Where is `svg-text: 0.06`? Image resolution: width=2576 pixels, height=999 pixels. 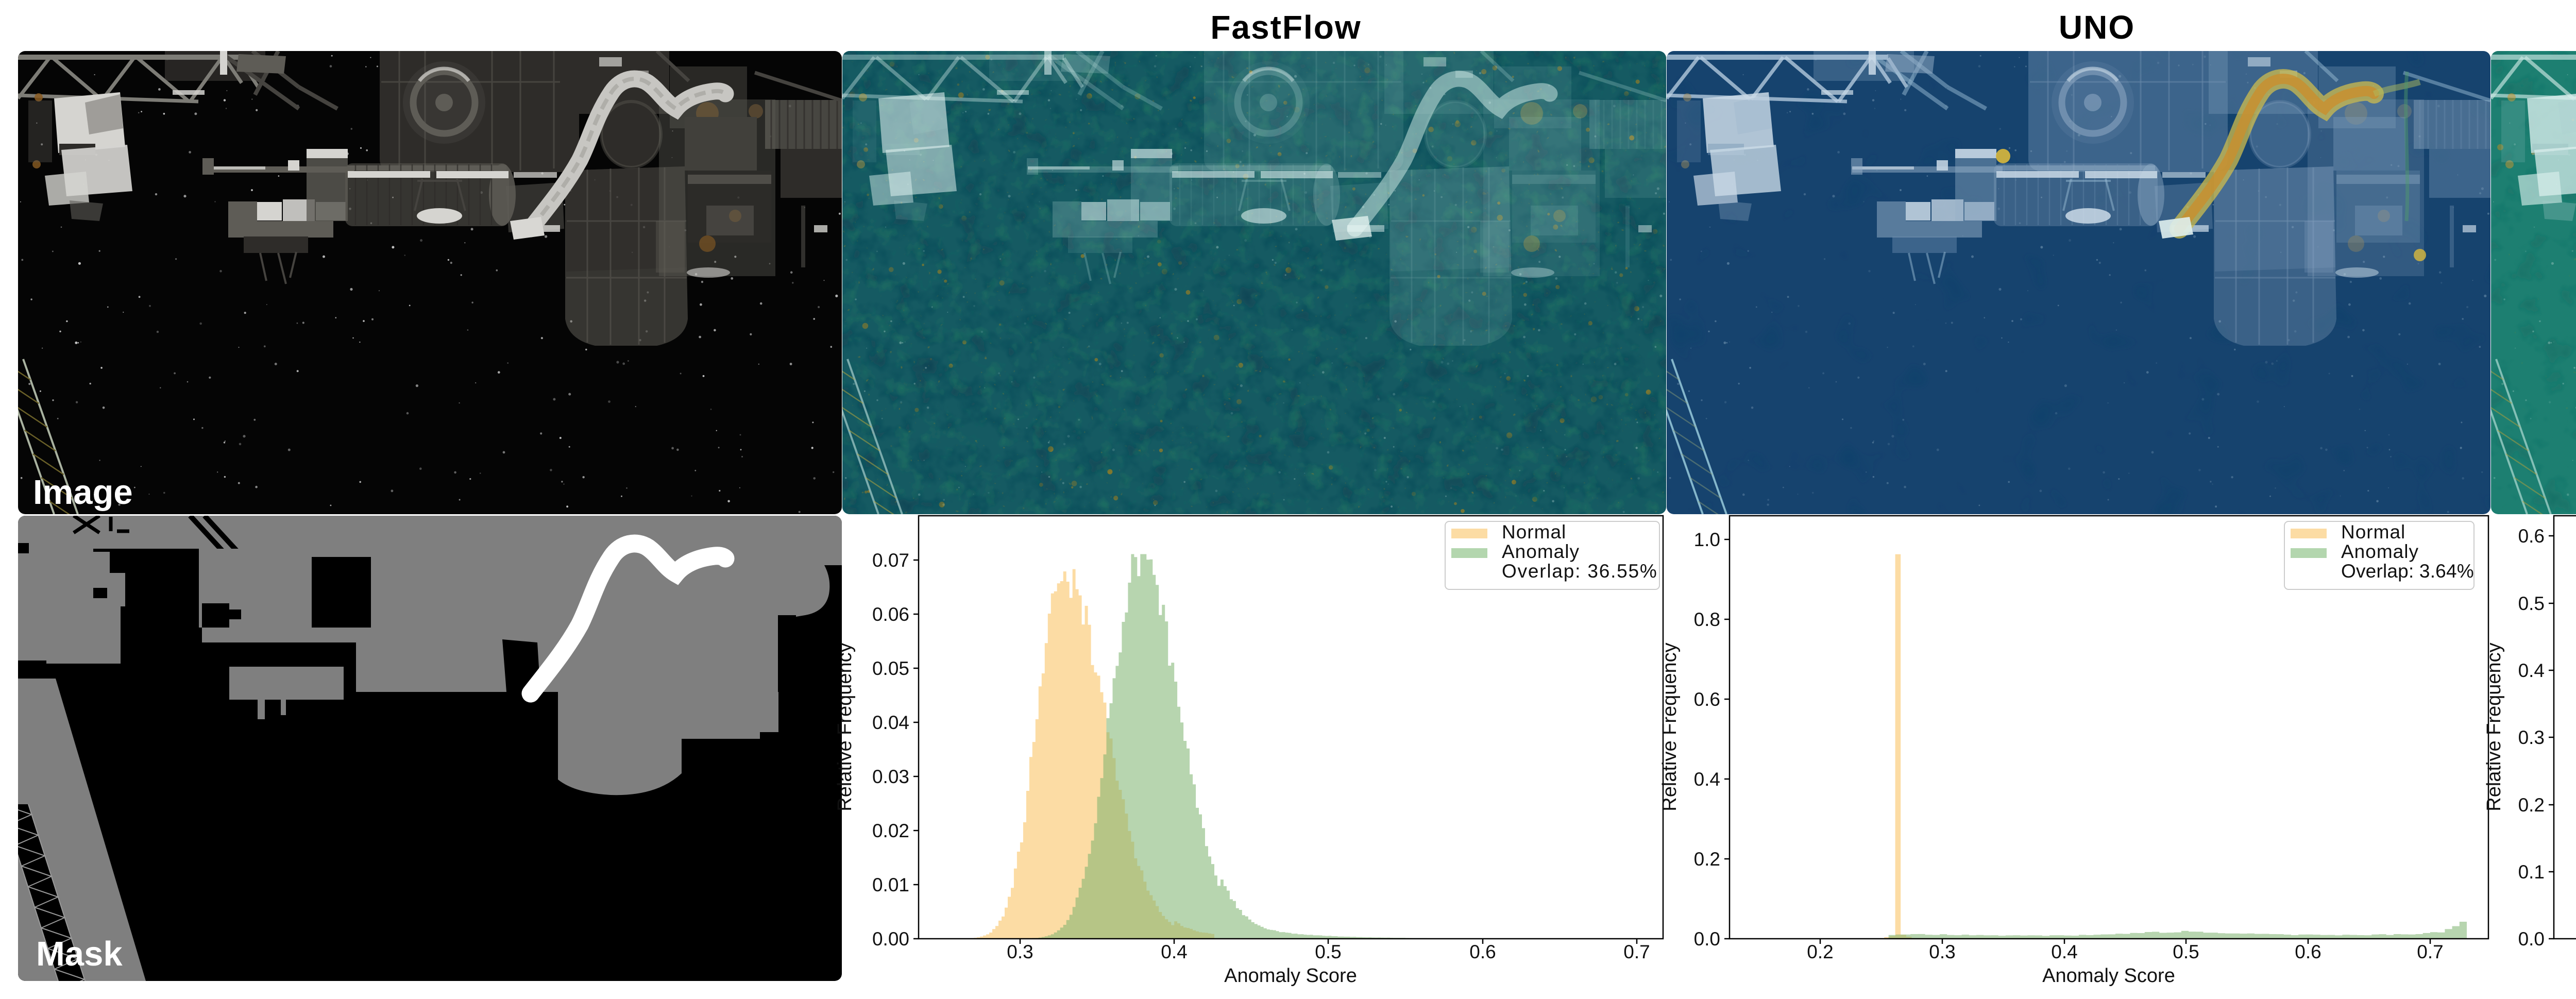
svg-text: 0.06 is located at coordinates (890, 615).